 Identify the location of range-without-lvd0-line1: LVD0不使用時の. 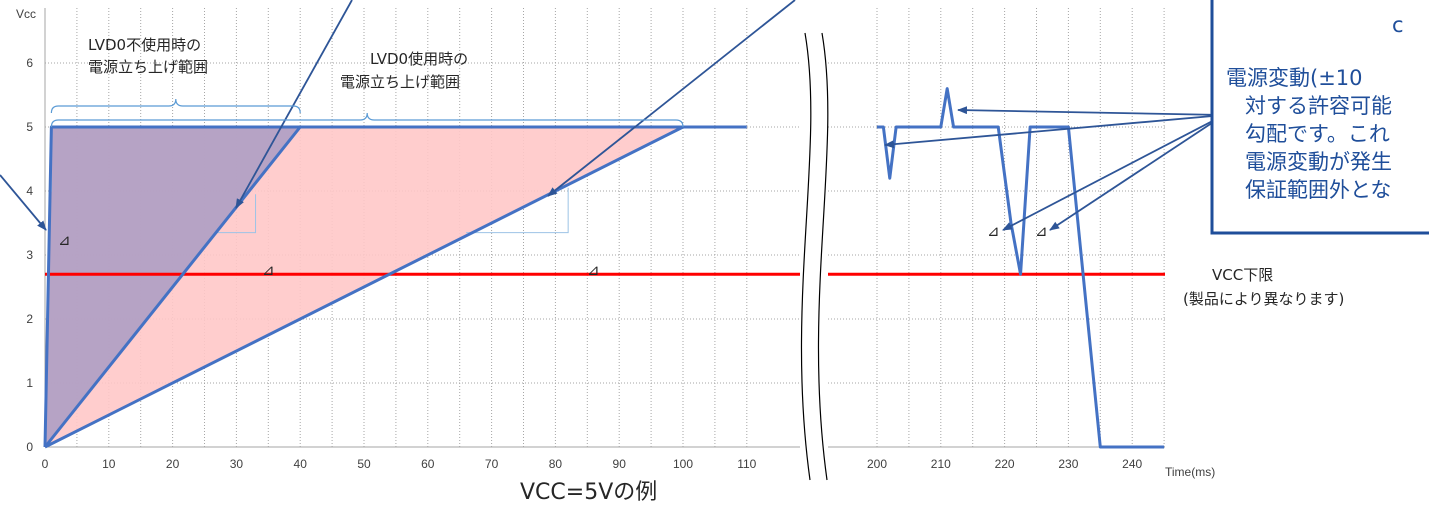
(144, 45).